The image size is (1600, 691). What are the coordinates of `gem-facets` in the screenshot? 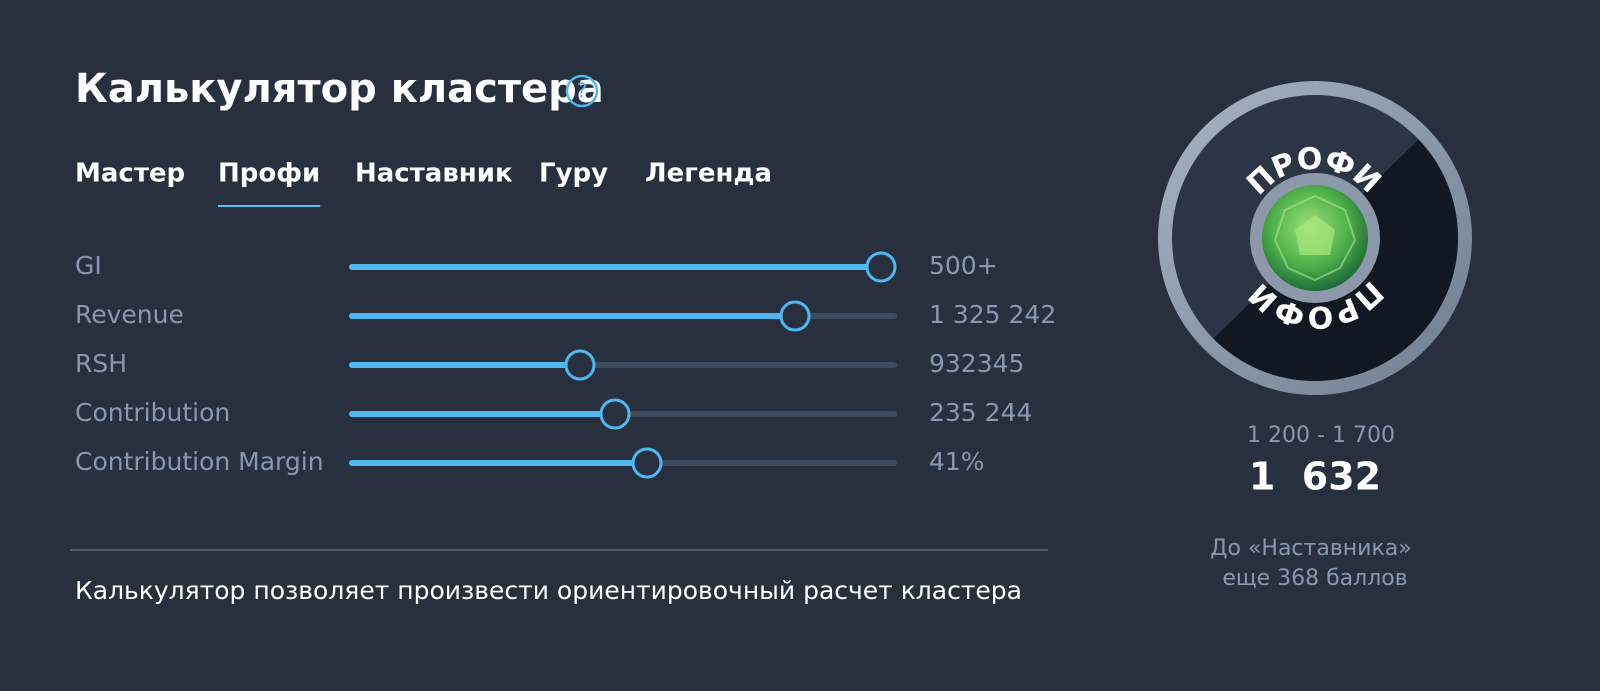 It's located at (1315, 238).